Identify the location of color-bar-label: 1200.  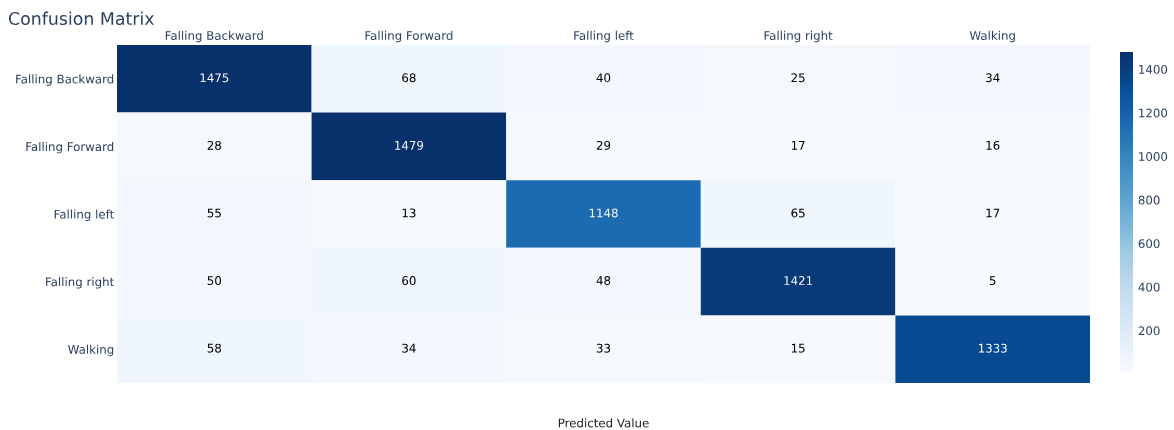
(1153, 113).